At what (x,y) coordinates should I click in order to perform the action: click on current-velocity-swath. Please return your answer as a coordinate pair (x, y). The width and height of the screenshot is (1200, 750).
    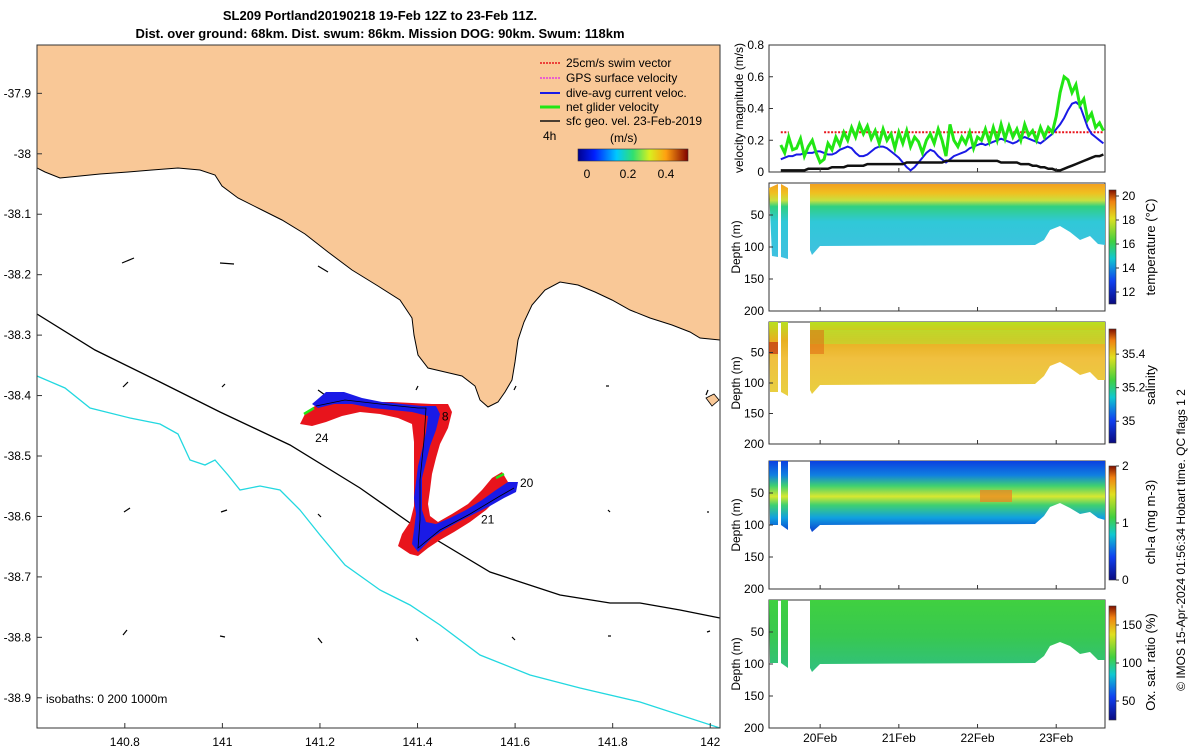
    Looking at the image, I should click on (415, 472).